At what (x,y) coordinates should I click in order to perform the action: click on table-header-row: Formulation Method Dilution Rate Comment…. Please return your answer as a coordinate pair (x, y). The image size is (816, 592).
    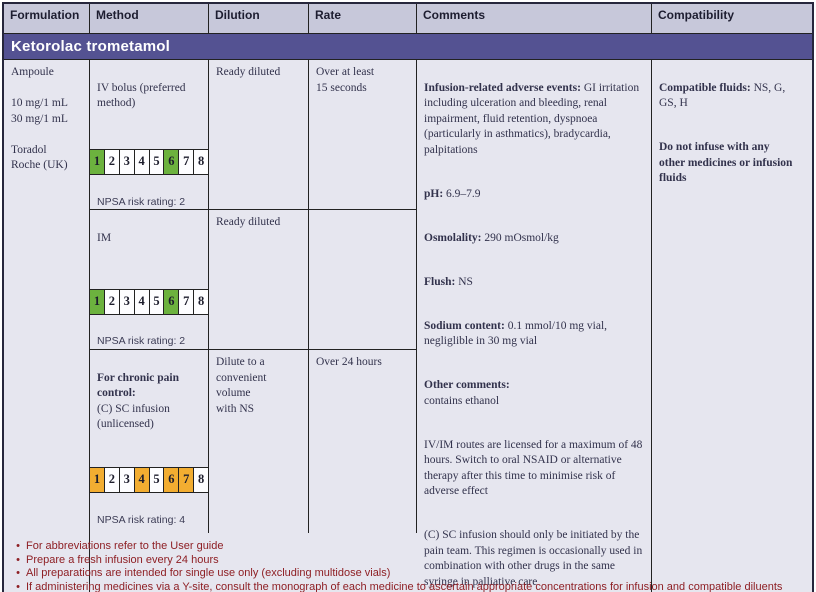
    Looking at the image, I should click on (408, 18).